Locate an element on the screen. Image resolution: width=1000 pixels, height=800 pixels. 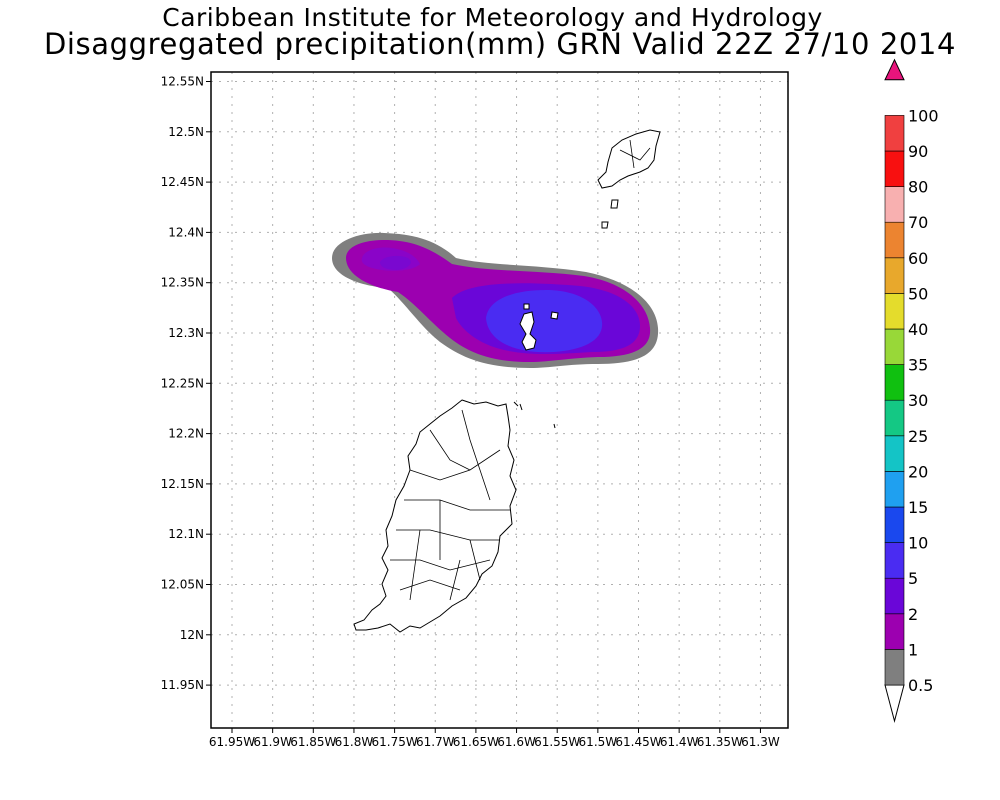
ronde-island is located at coordinates (528, 331).